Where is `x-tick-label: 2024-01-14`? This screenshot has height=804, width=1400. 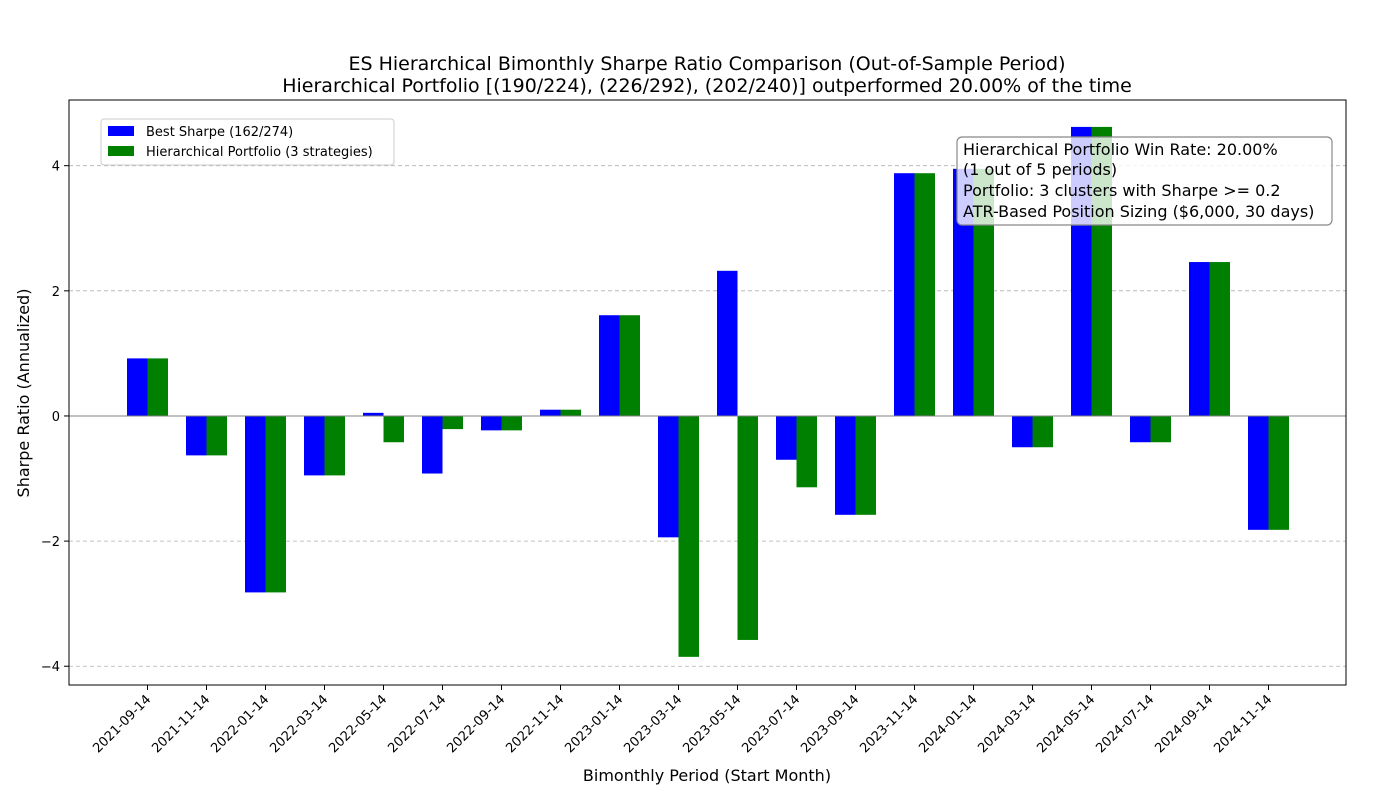 x-tick-label: 2024-01-14 is located at coordinates (948, 724).